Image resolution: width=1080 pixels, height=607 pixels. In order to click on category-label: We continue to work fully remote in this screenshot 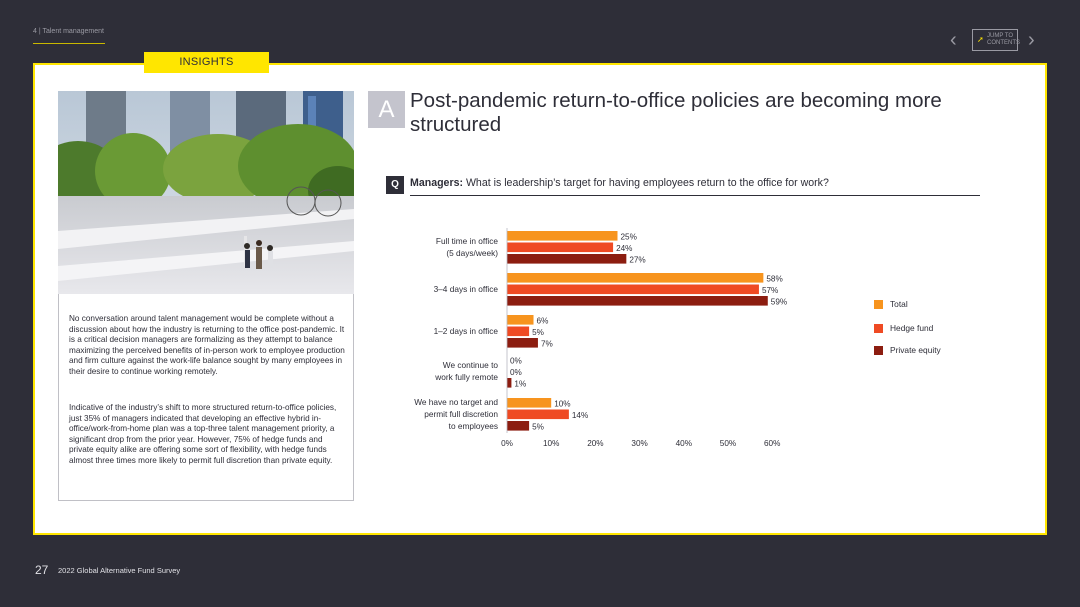, I will do `click(443, 371)`.